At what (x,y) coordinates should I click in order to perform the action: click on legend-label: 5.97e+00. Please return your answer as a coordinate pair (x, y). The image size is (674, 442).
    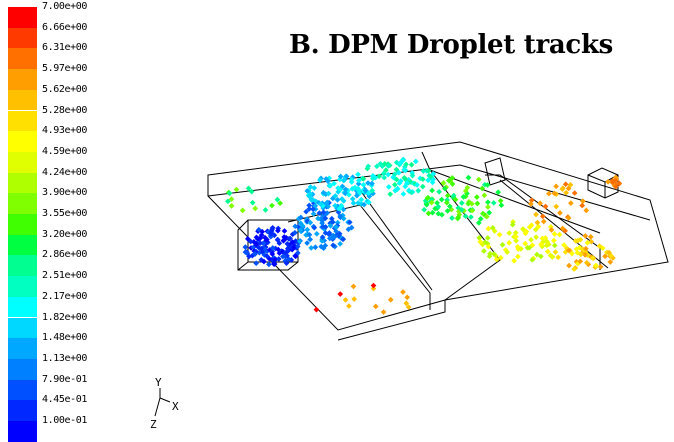
    Looking at the image, I should click on (64, 69).